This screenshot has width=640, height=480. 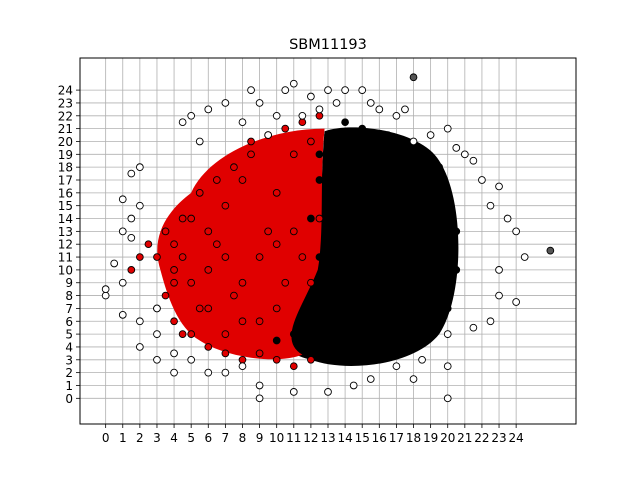 What do you see at coordinates (106, 438) in the screenshot?
I see `x-tick-label: 0` at bounding box center [106, 438].